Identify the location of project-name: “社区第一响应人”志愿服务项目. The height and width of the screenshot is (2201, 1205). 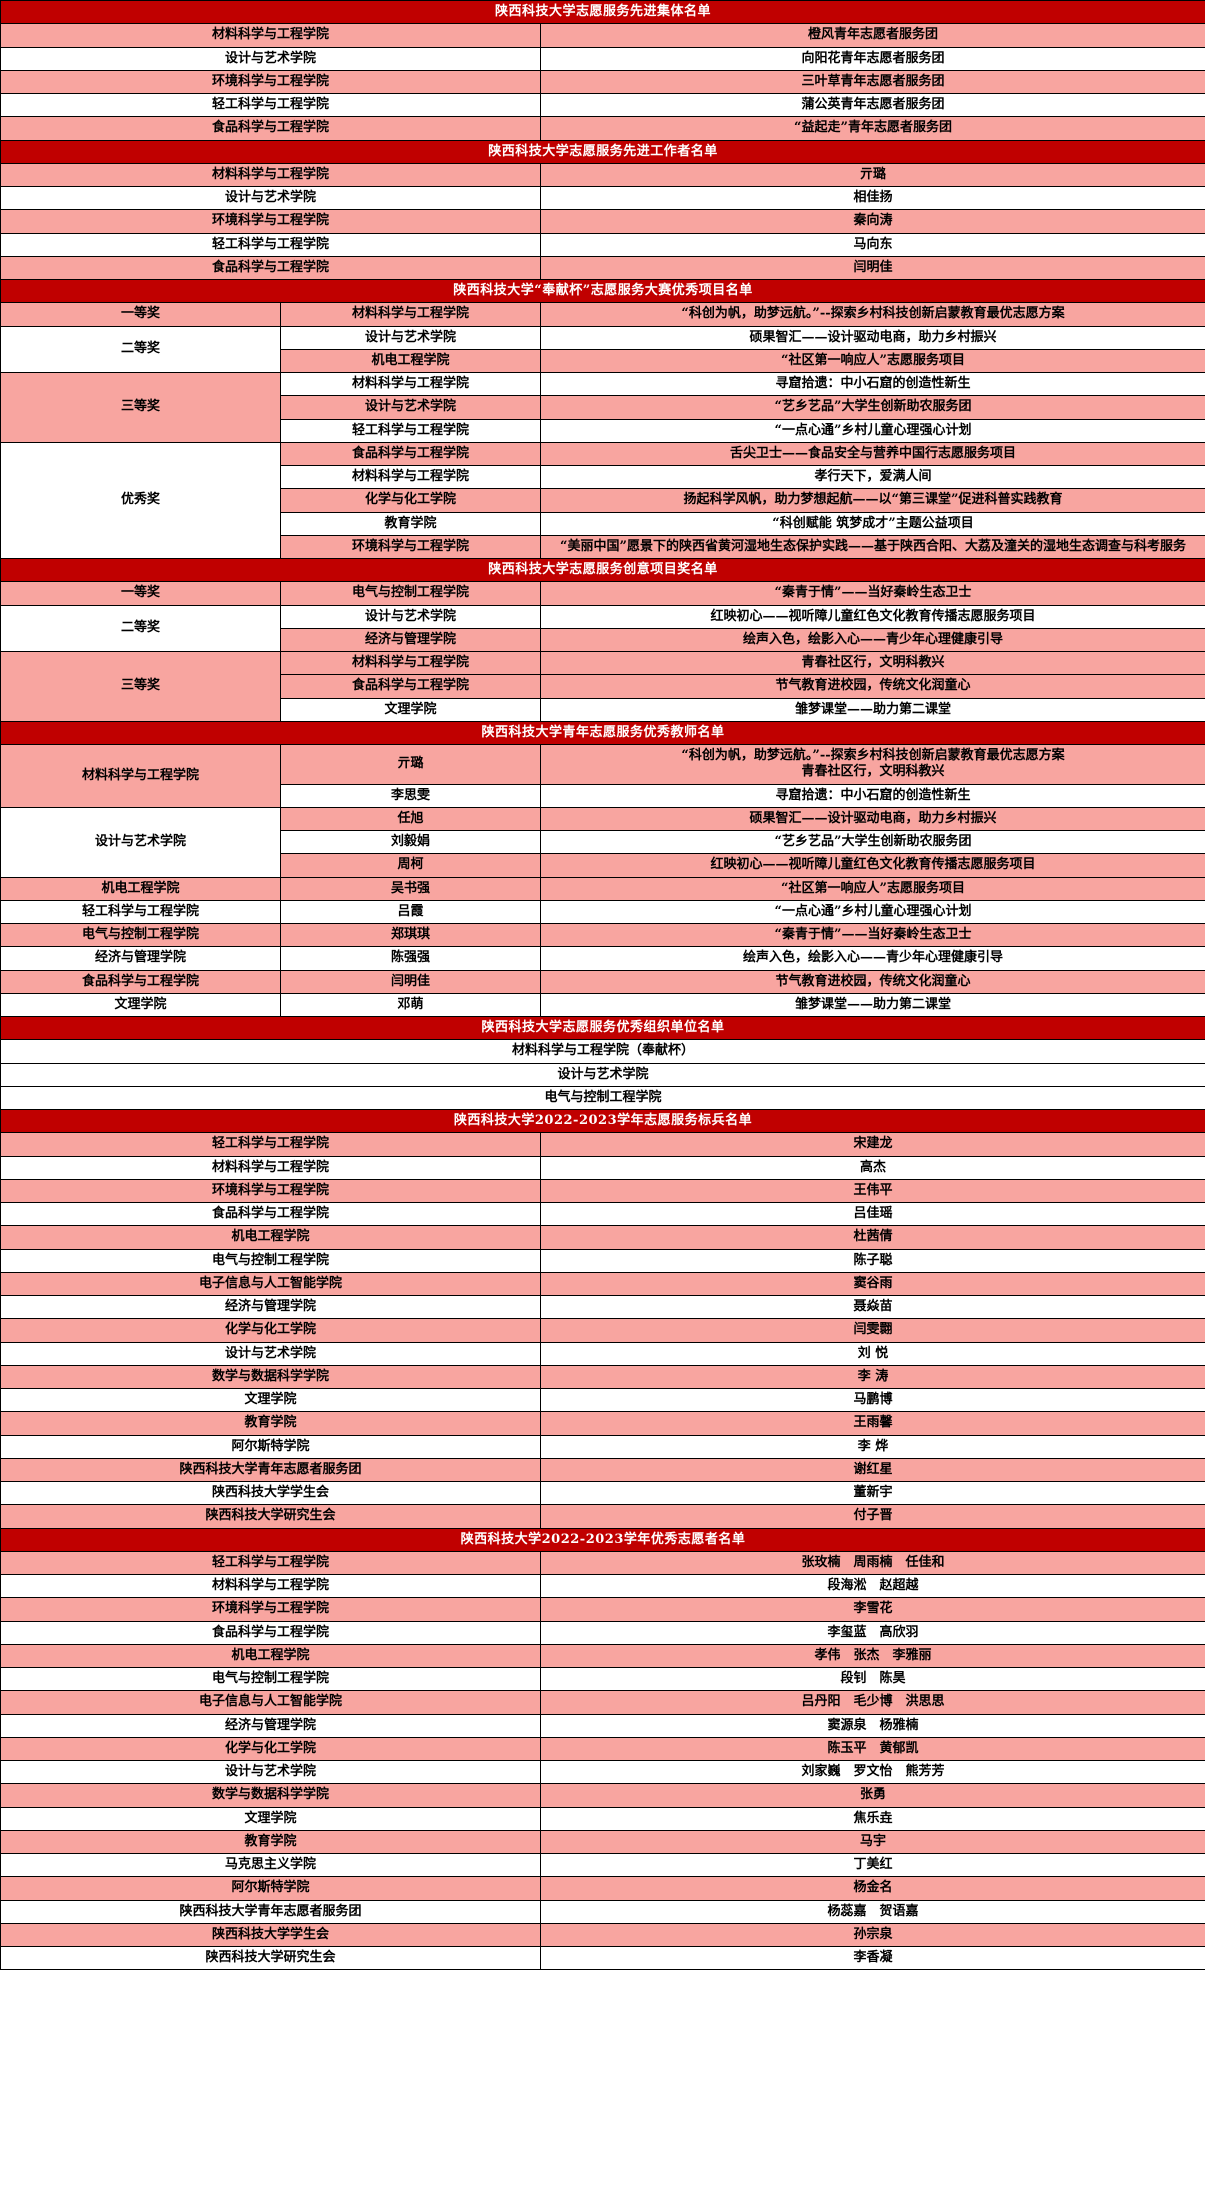
(872, 361).